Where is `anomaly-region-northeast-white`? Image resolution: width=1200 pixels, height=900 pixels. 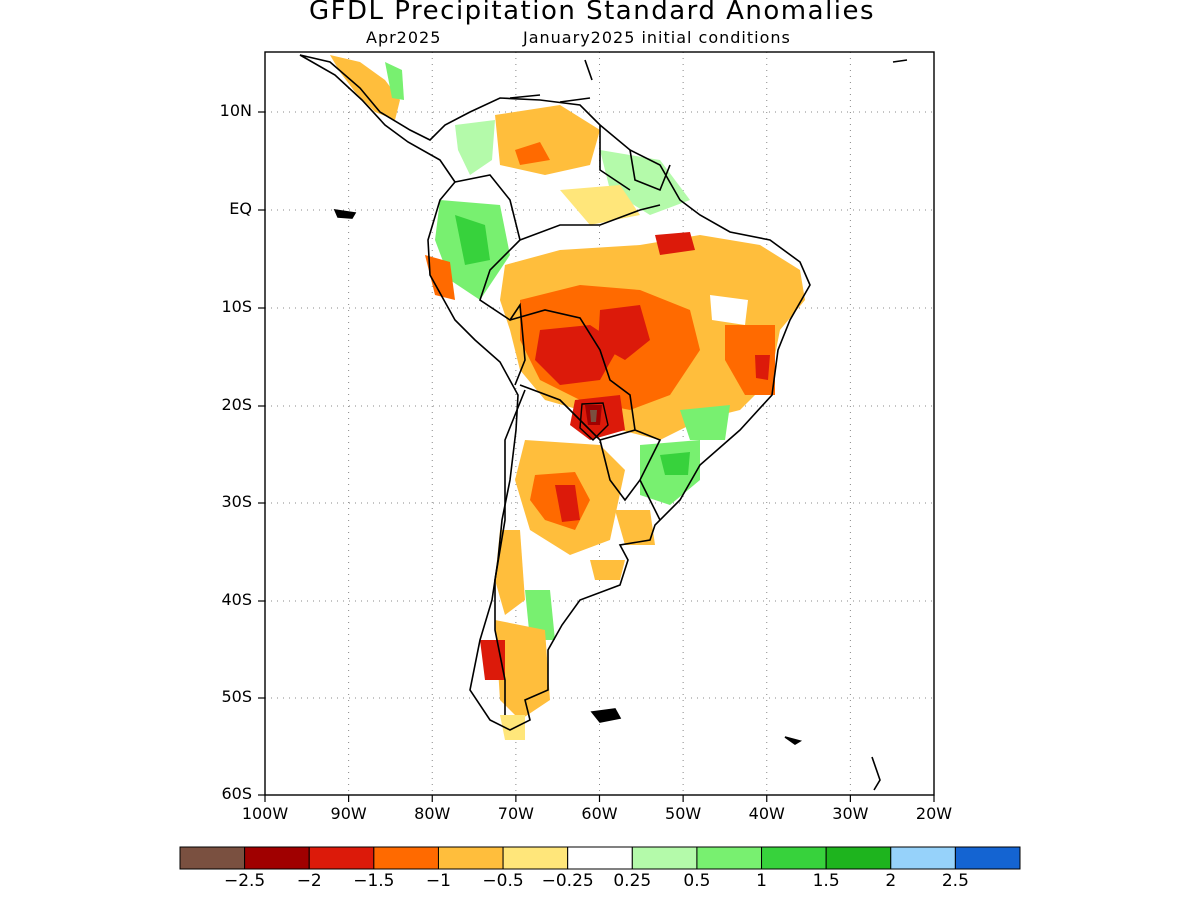
anomaly-region-northeast-white is located at coordinates (729, 310).